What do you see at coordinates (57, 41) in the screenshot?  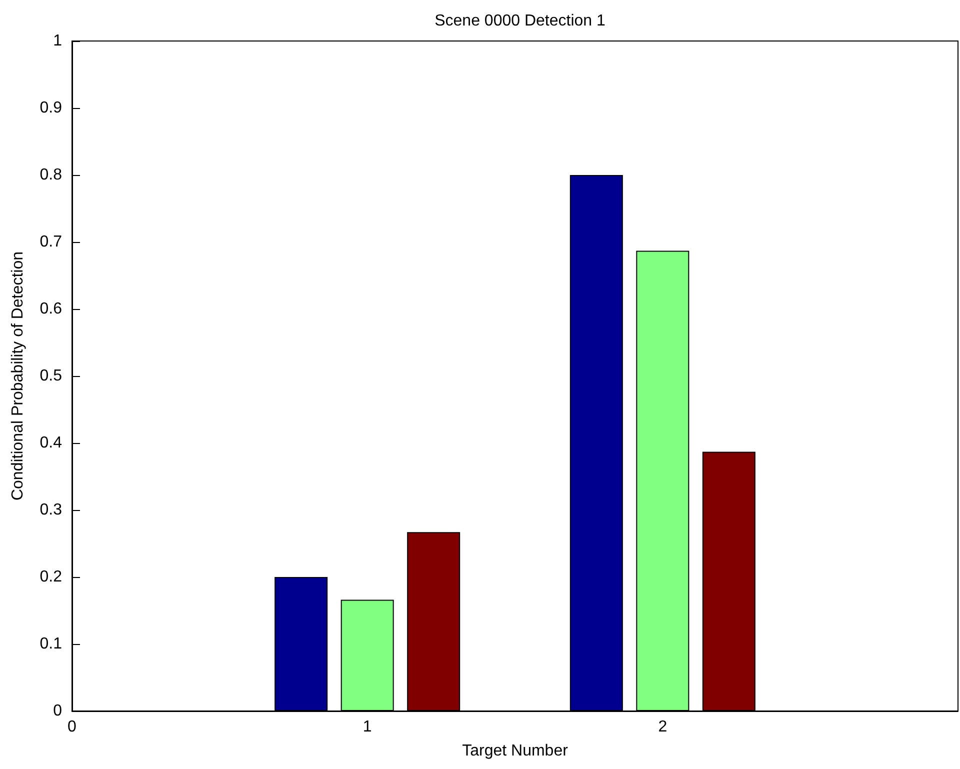 I see `y-tick-label: 1` at bounding box center [57, 41].